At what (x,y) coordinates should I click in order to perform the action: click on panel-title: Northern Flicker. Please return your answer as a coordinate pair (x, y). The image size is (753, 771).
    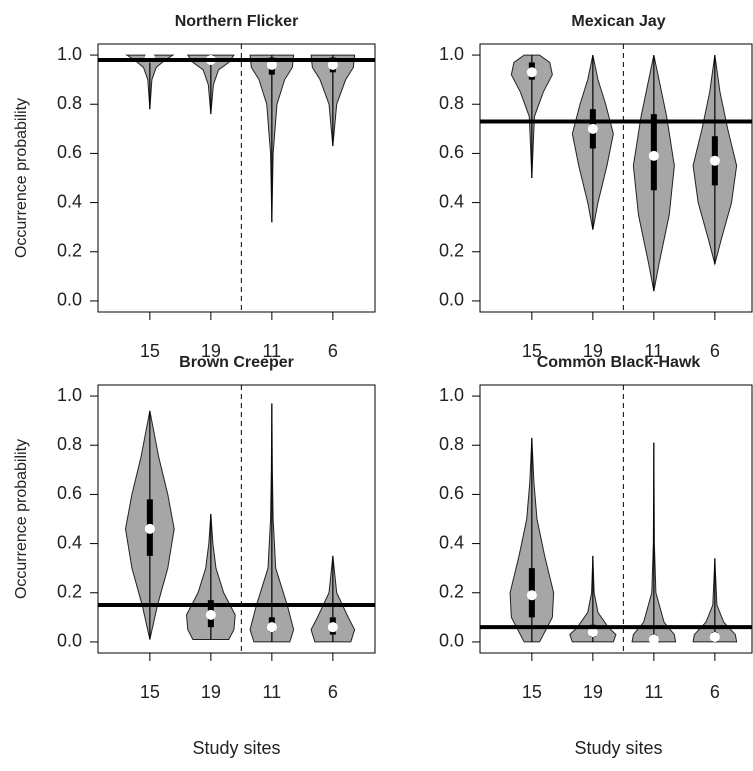
    Looking at the image, I should click on (237, 21).